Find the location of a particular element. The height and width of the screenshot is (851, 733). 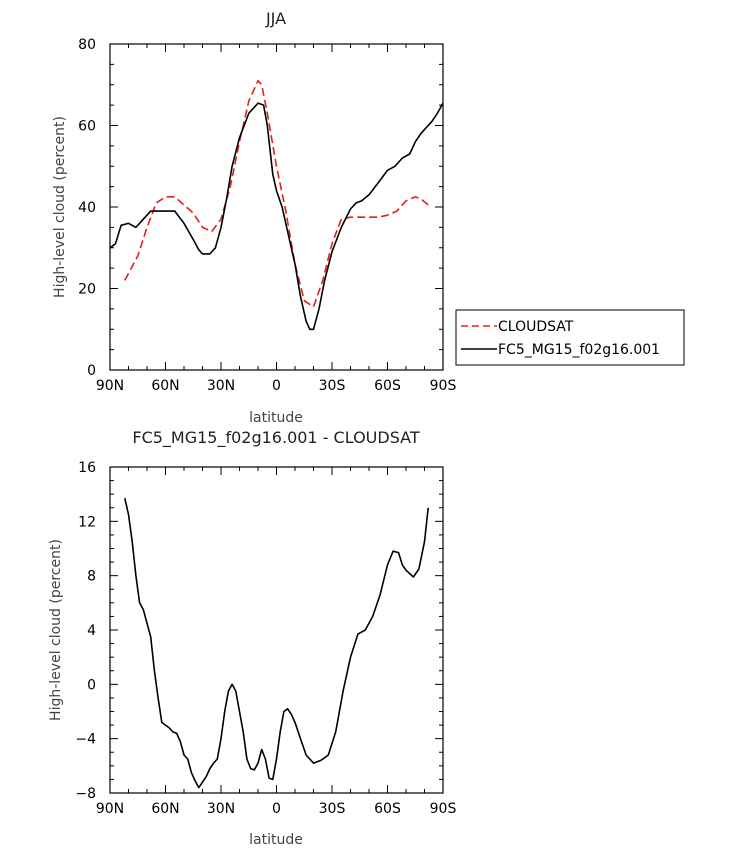

bottom-x-tick-label: 90N is located at coordinates (110, 809).